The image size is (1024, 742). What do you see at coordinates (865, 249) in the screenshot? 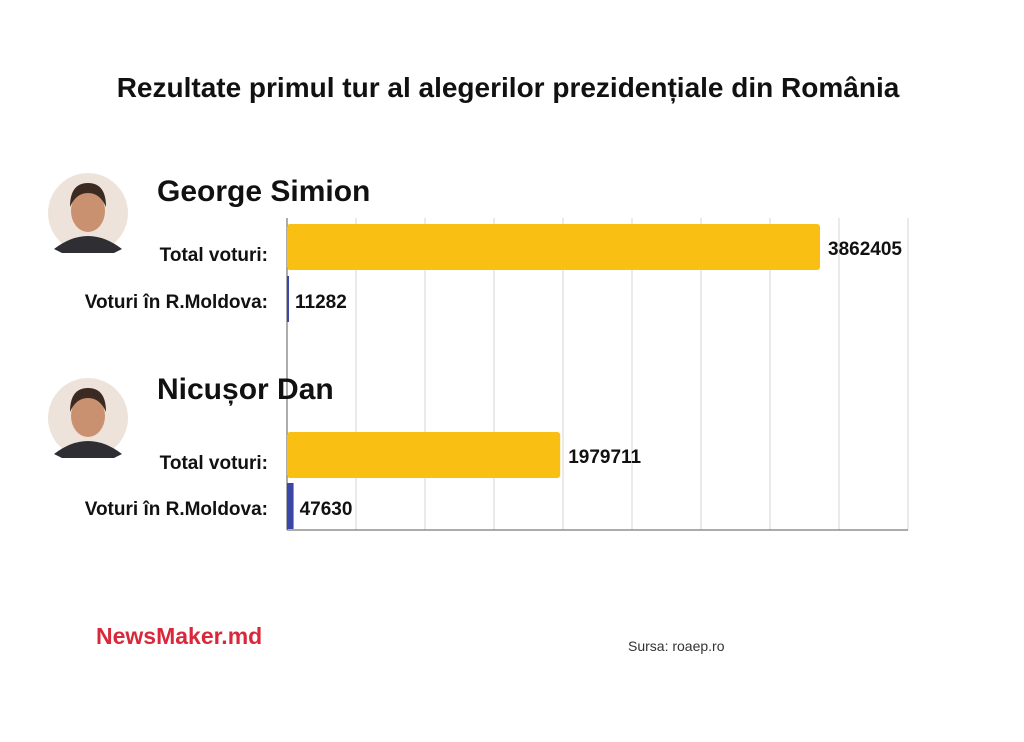
I see `total-votes-value: 3862405` at bounding box center [865, 249].